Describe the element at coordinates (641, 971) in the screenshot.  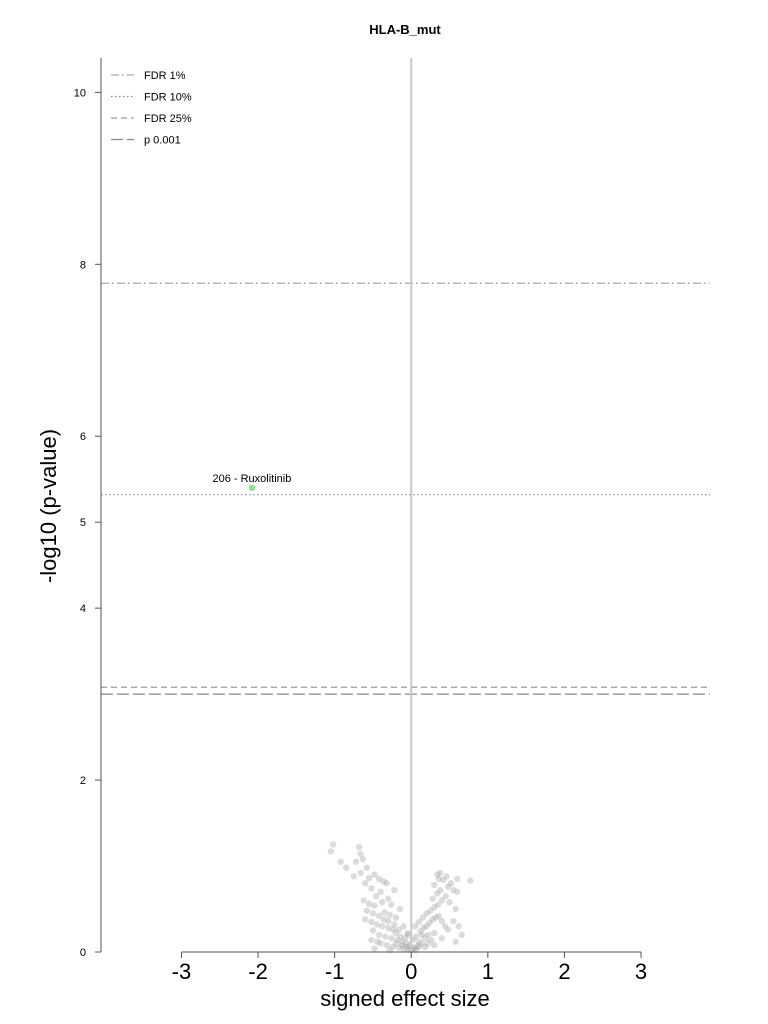
I see `x-tick-label-6: 3` at that location.